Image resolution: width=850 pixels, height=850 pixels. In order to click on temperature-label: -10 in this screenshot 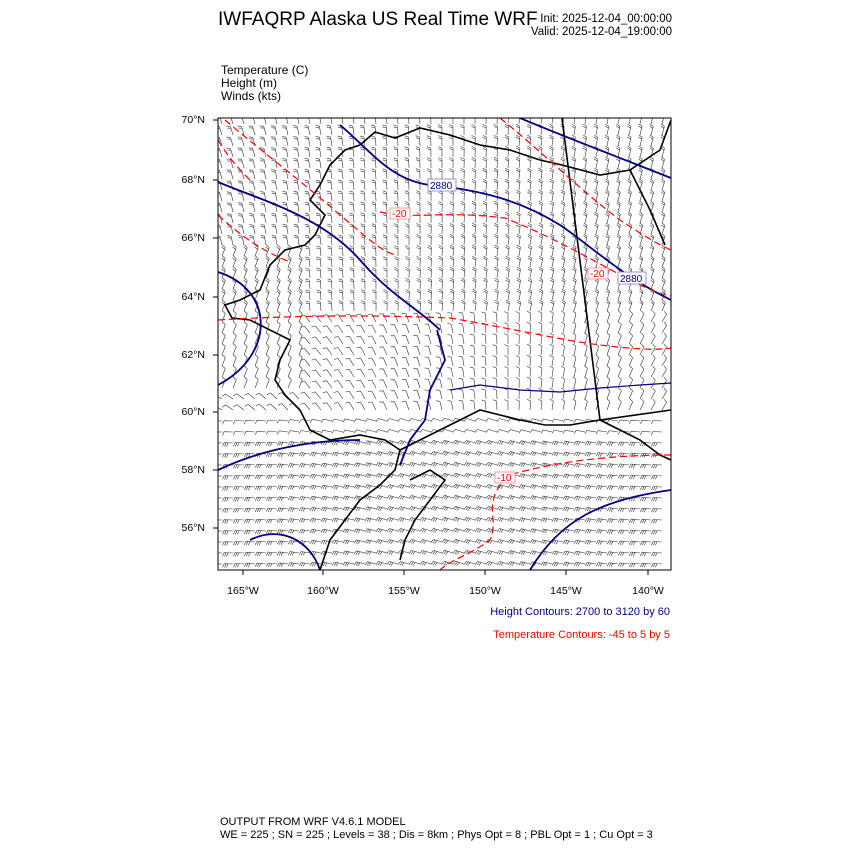, I will do `click(504, 478)`.